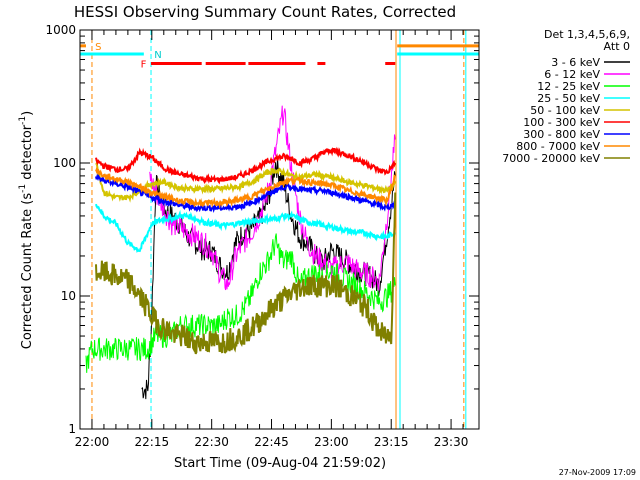  Describe the element at coordinates (572, 74) in the screenshot. I see `legend-entry-label: 6 - 12 keV` at that location.